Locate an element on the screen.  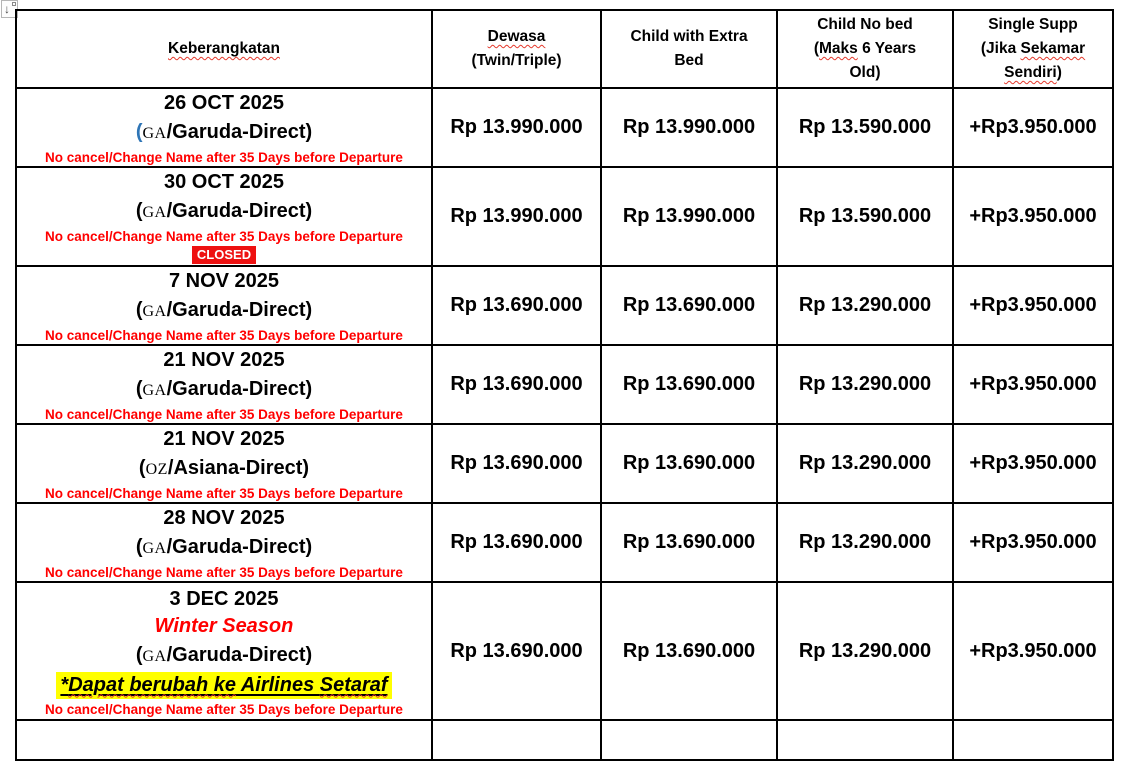
header-dewasa-line2: (Twin/Triple) is located at coordinates (516, 60).